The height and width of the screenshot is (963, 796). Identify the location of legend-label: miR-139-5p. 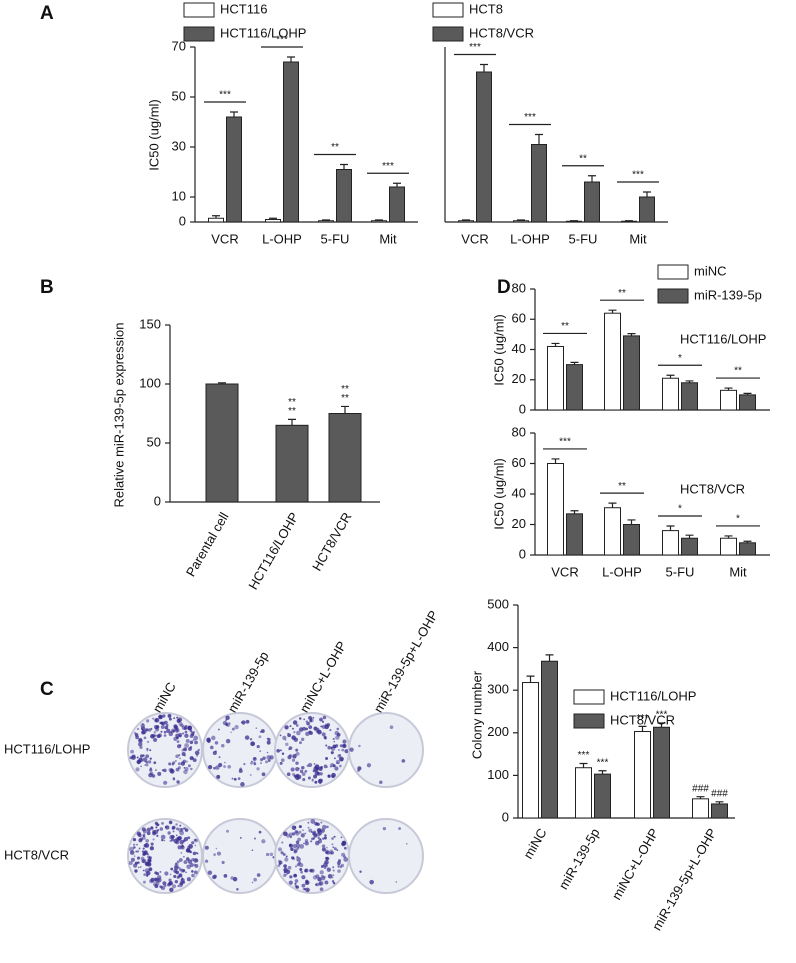
(728, 294).